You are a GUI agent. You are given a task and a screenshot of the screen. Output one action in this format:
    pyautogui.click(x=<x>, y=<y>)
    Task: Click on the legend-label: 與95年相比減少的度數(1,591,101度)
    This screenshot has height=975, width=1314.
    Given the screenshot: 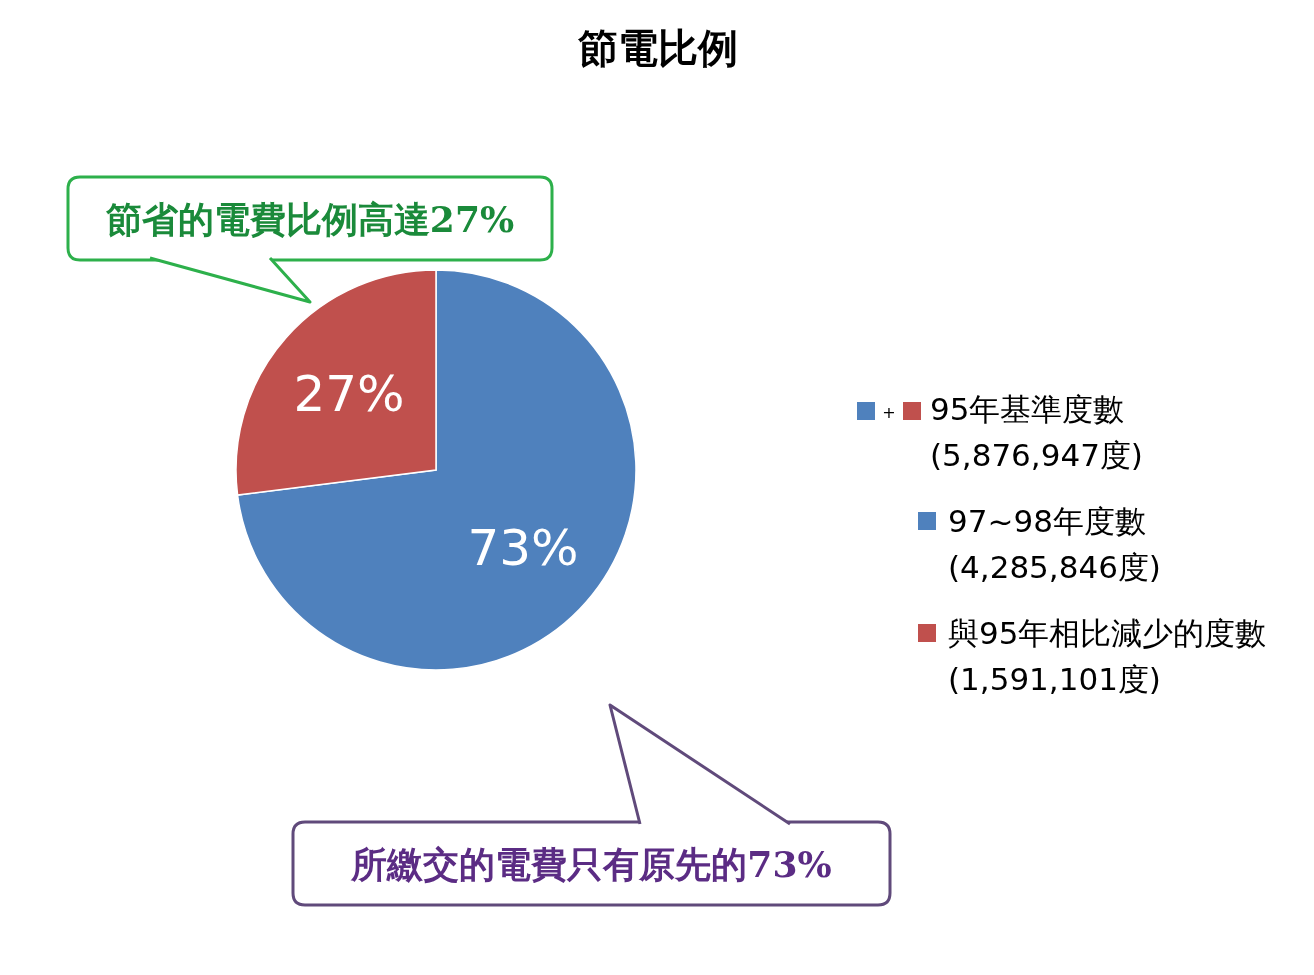 What is the action you would take?
    pyautogui.click(x=1107, y=656)
    